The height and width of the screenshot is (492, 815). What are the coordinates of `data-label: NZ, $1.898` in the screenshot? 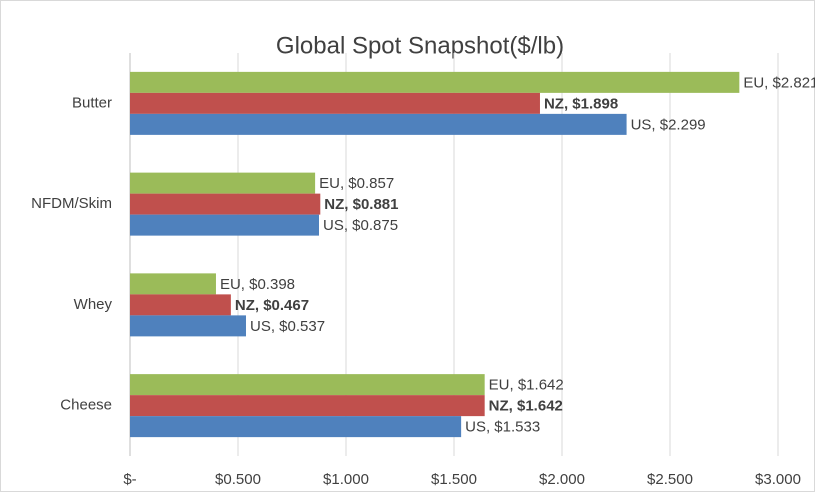 It's located at (581, 103).